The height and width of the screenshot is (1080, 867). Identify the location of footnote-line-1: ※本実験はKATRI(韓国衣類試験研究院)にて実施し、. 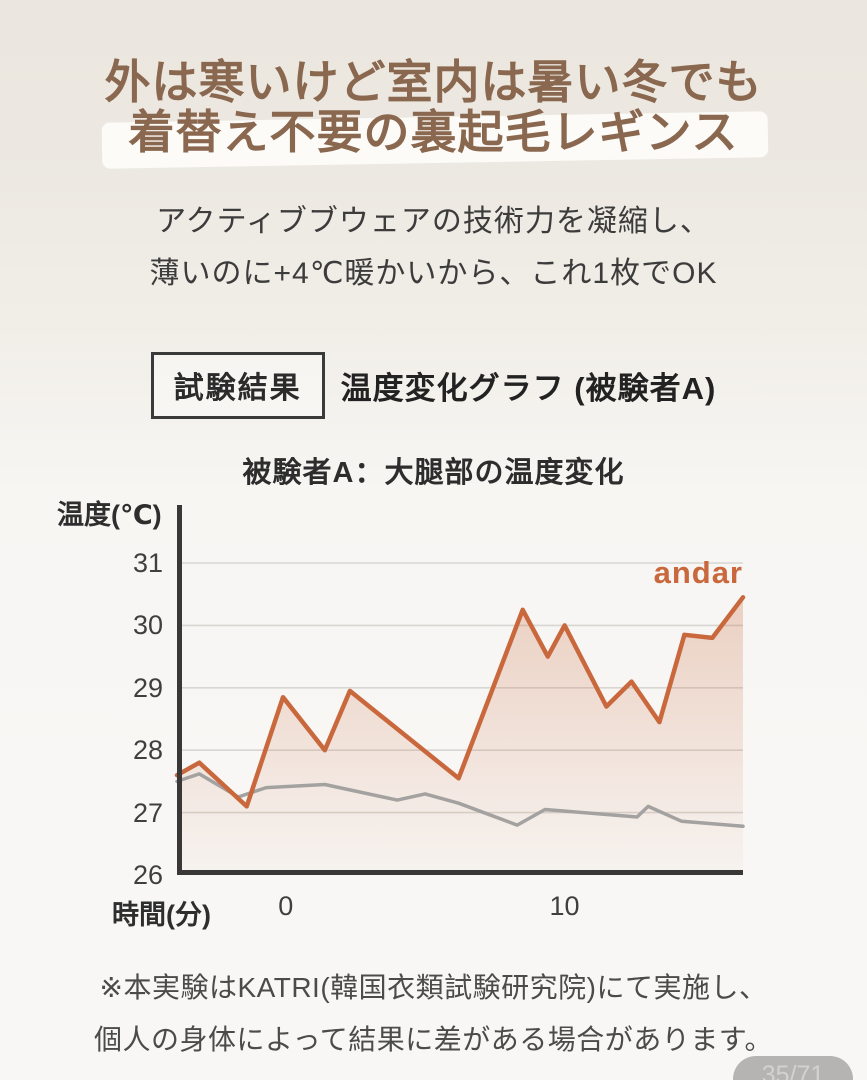
(433, 987).